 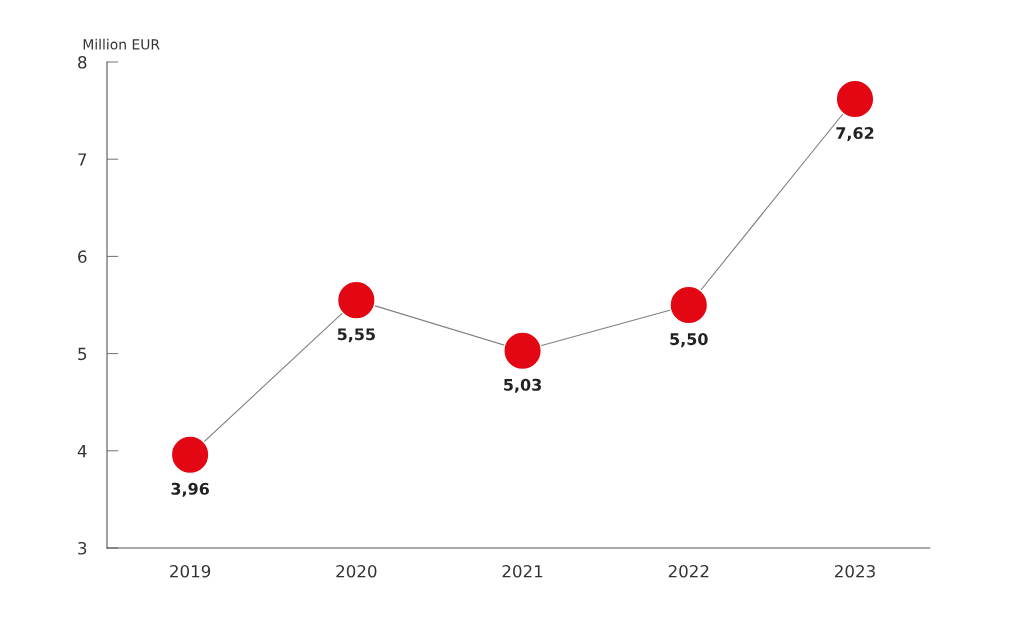 I want to click on y-tick-label: 5, so click(x=82, y=354).